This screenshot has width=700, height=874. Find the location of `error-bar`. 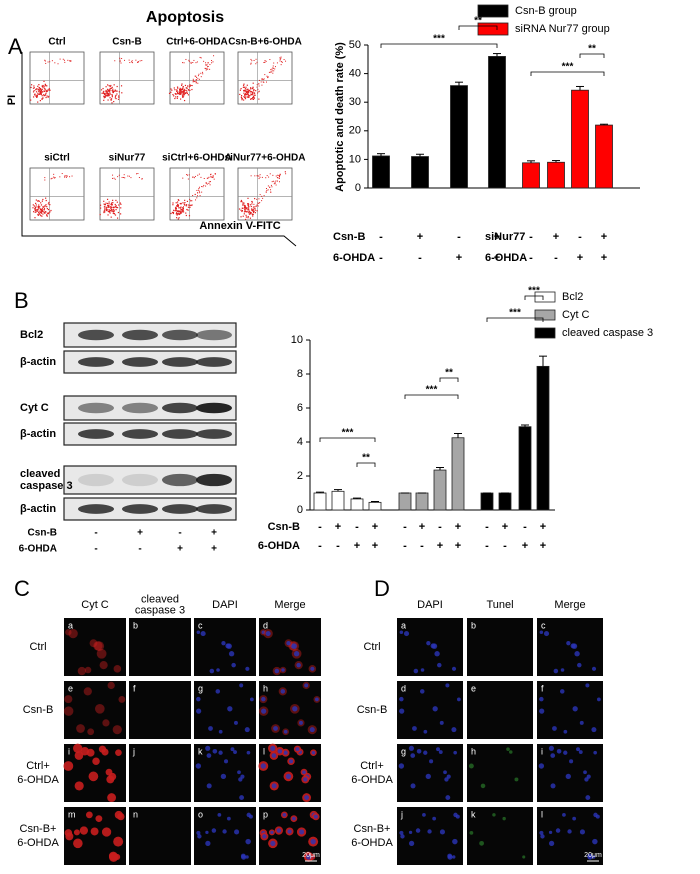

error-bar is located at coordinates (459, 83).